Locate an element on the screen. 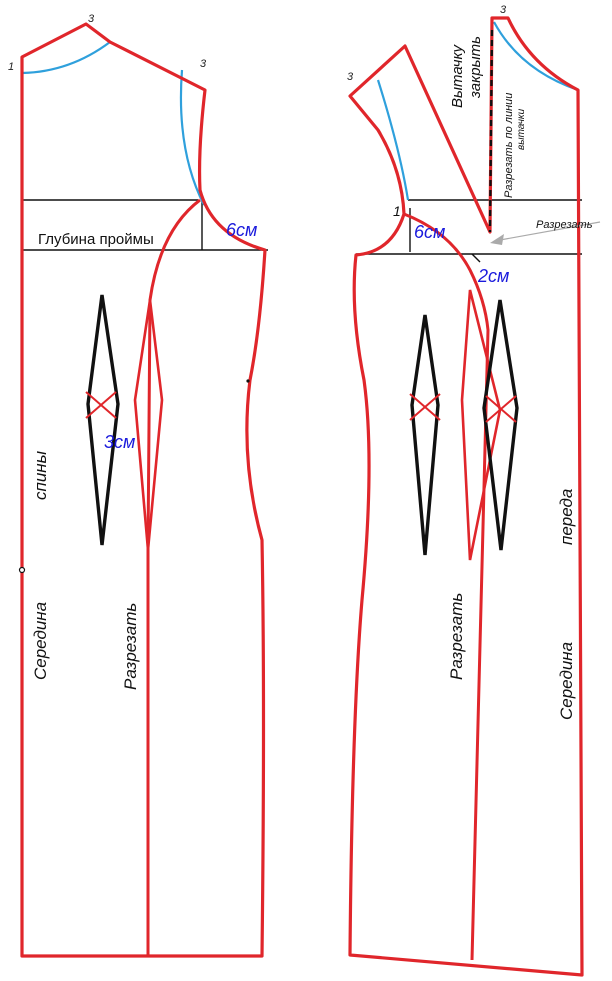  back-armhole-depth-label: Глубина проймы is located at coordinates (96, 239).